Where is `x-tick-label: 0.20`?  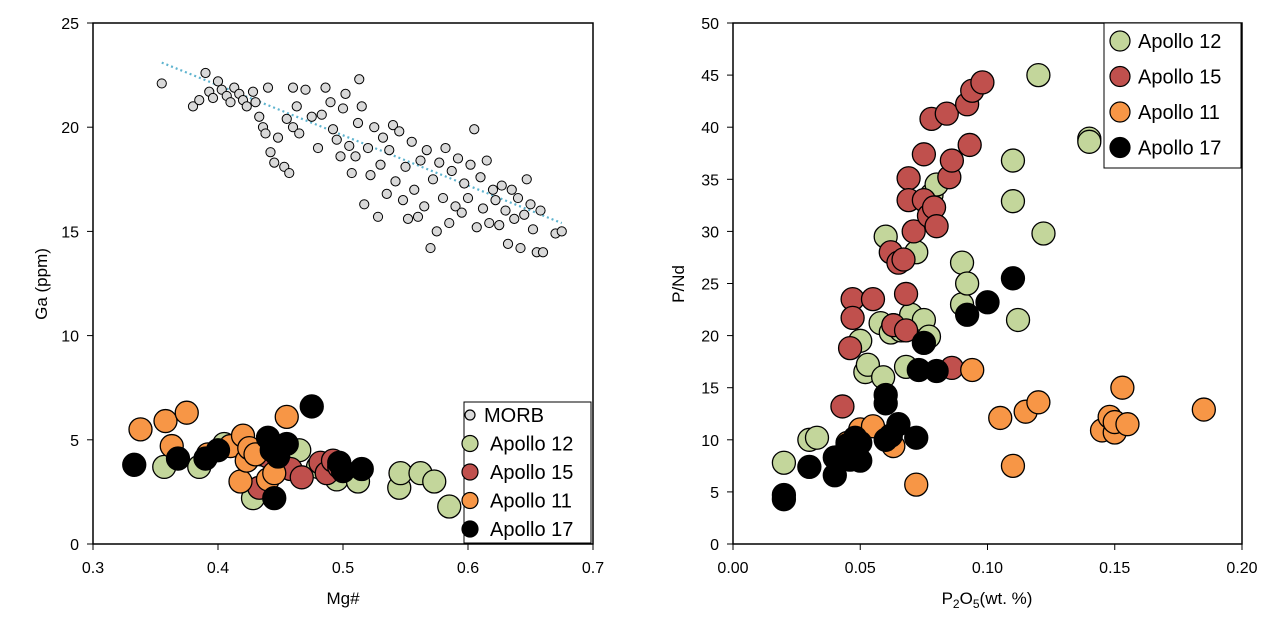
x-tick-label: 0.20 is located at coordinates (1241, 568).